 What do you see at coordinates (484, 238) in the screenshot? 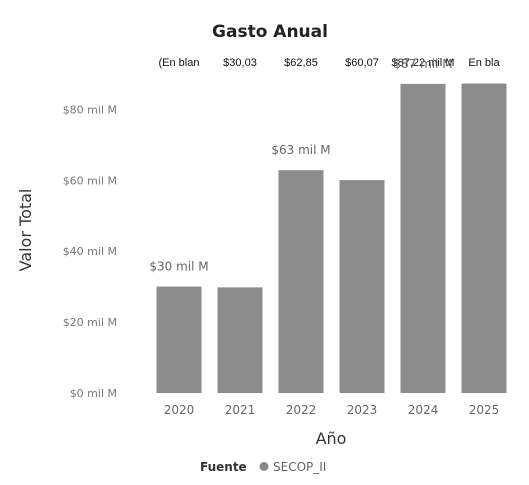
I see `bar-2025` at bounding box center [484, 238].